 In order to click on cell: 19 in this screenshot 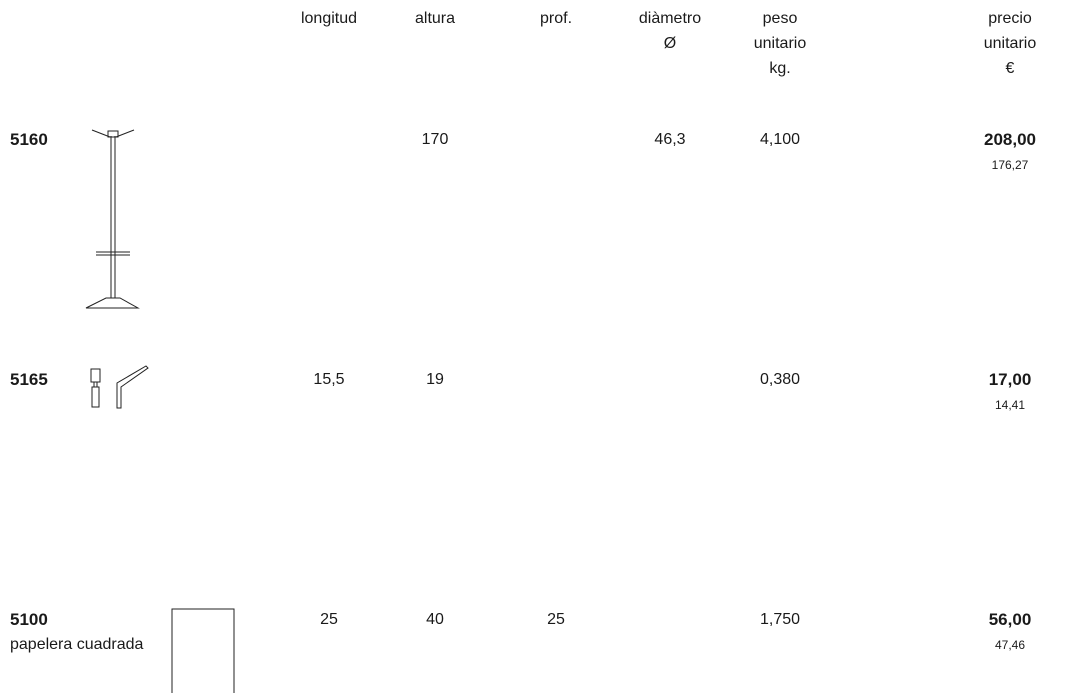, I will do `click(435, 379)`.